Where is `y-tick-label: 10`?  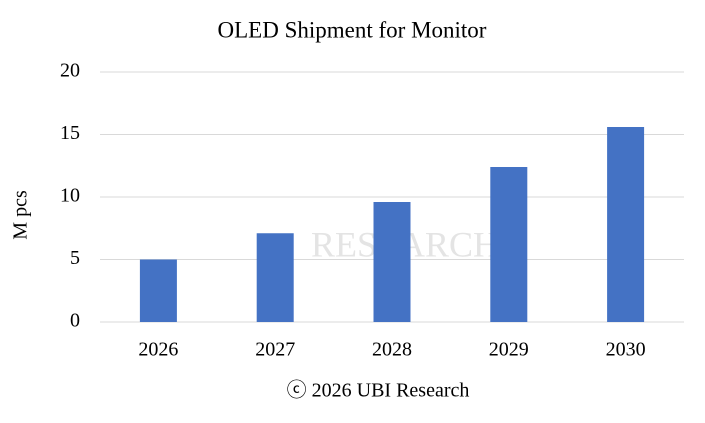 y-tick-label: 10 is located at coordinates (70, 196).